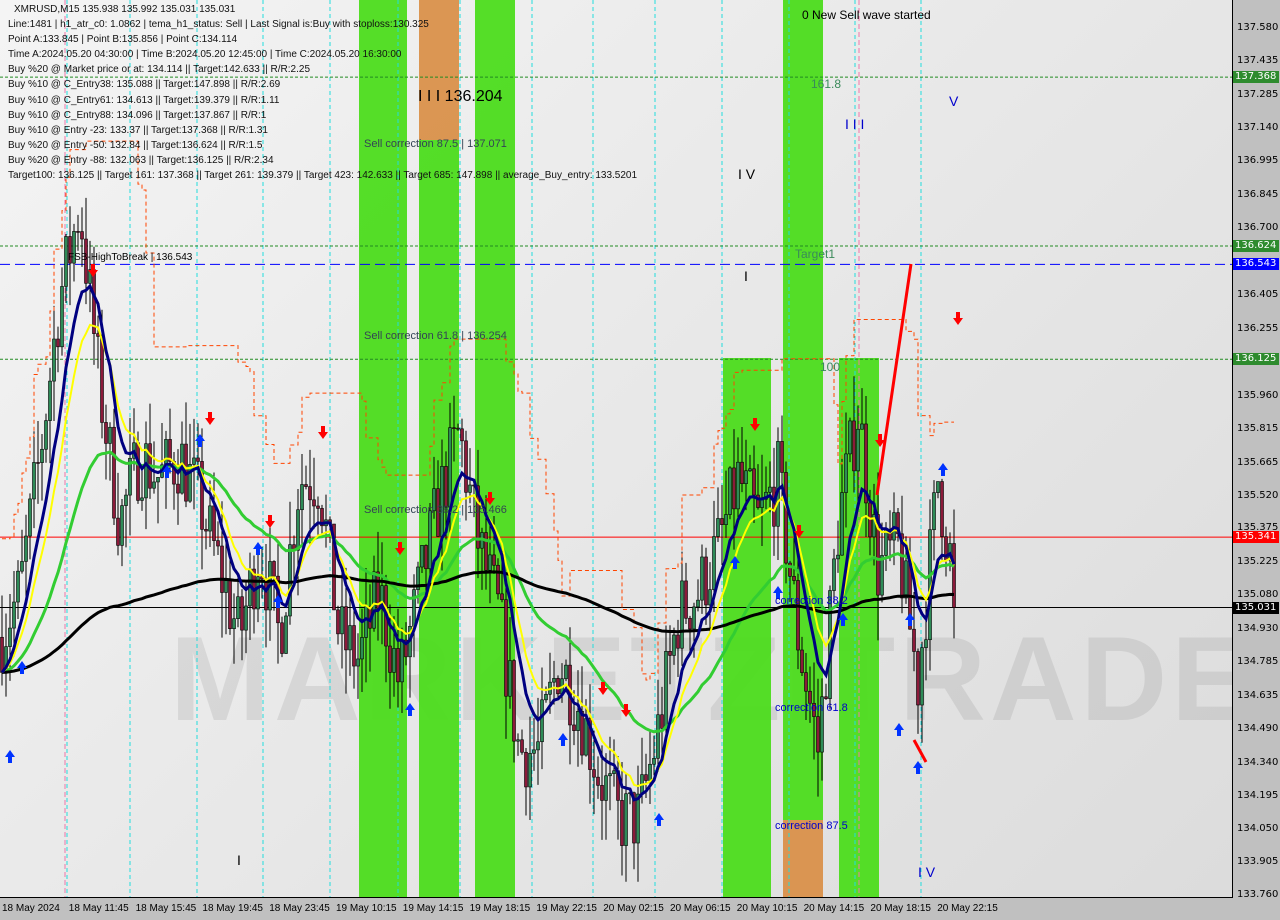  Describe the element at coordinates (1256, 245) in the screenshot. I see `price-level-tag: 136.624` at that location.